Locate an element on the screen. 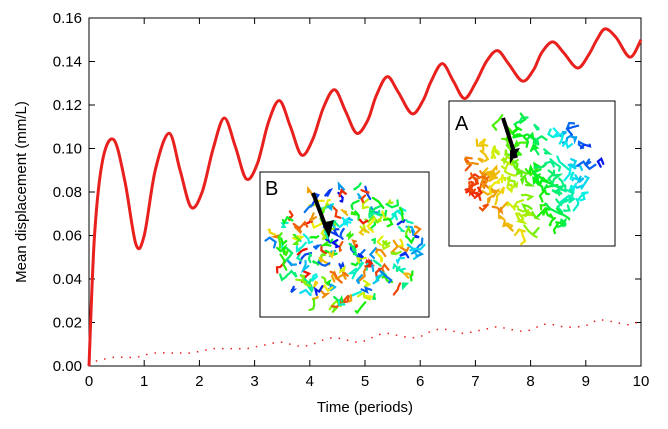 The height and width of the screenshot is (429, 668). inset-frame is located at coordinates (344, 244).